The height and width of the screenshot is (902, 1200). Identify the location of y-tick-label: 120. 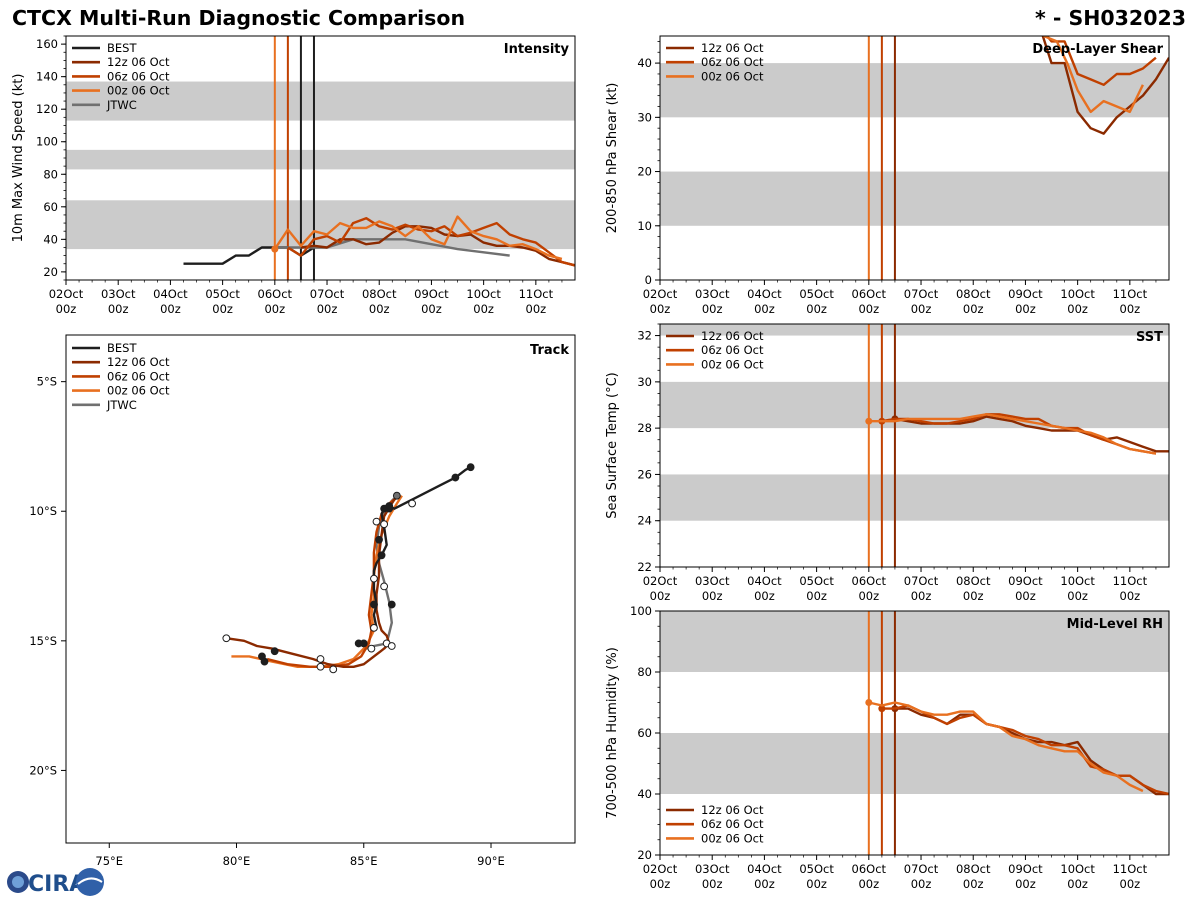
(47, 109).